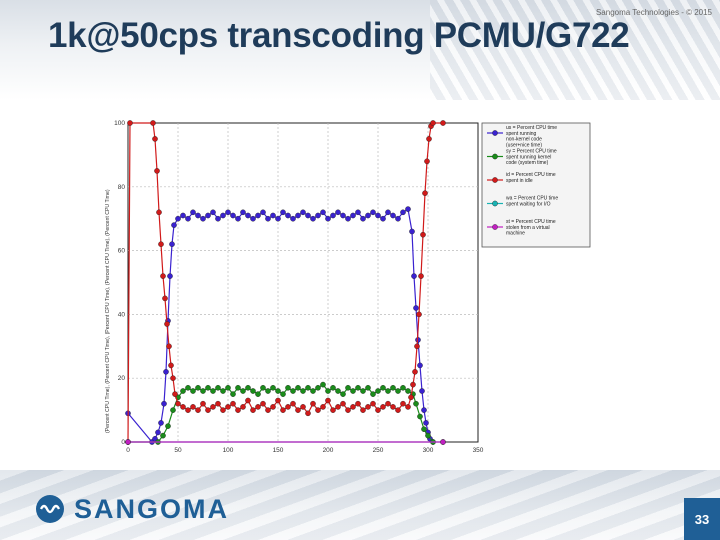  What do you see at coordinates (122, 314) in the screenshot?
I see `y-tick-label: 40` at bounding box center [122, 314].